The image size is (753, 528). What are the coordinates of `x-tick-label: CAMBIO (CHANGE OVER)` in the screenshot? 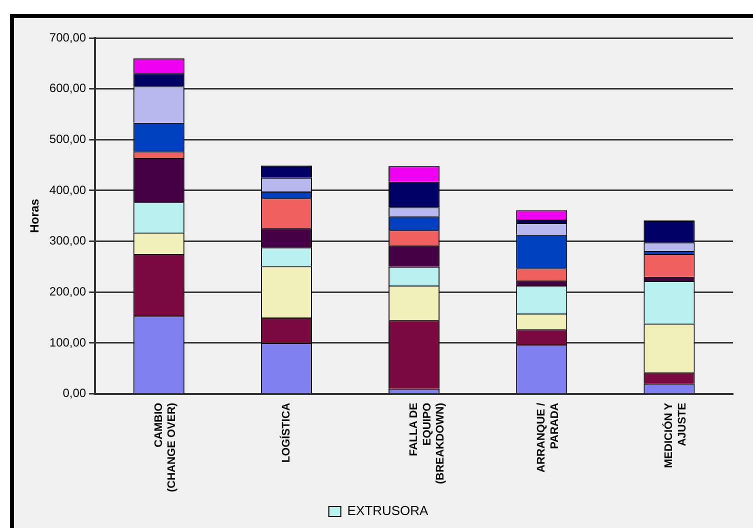 It's located at (165, 447).